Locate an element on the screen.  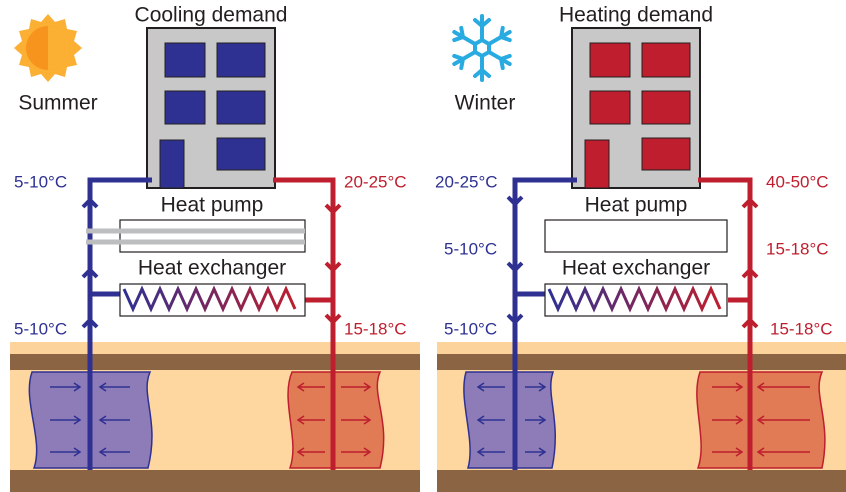
demand-label: Heating demand is located at coordinates (636, 15).